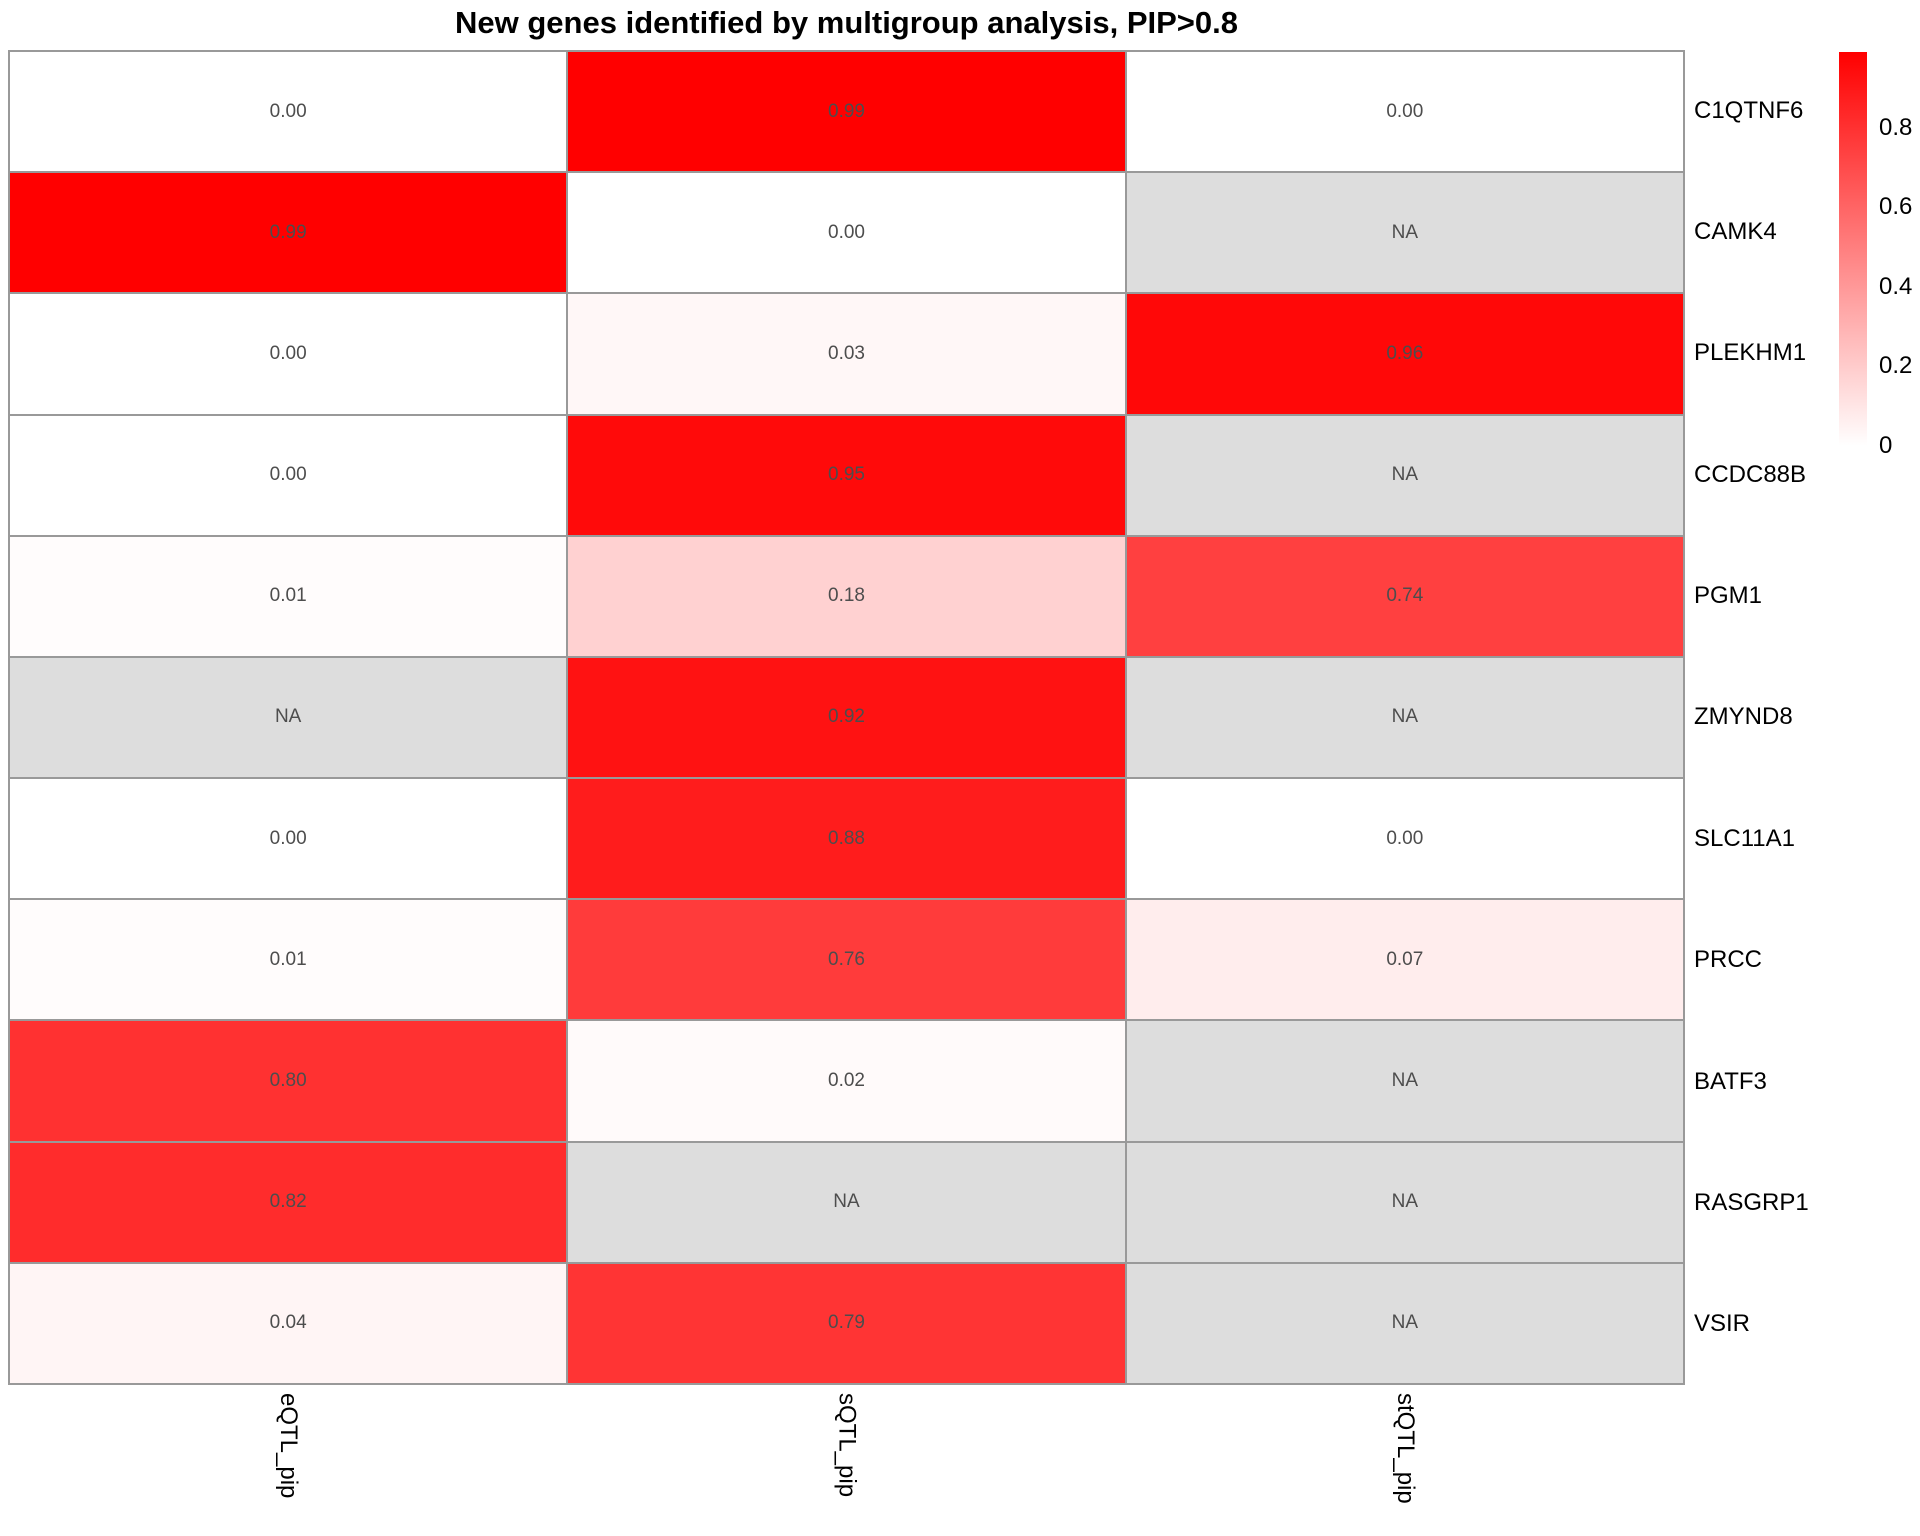 Image resolution: width=1920 pixels, height=1536 pixels. I want to click on col-label-sQTL_pip: sQTL_pip, so click(847, 1445).